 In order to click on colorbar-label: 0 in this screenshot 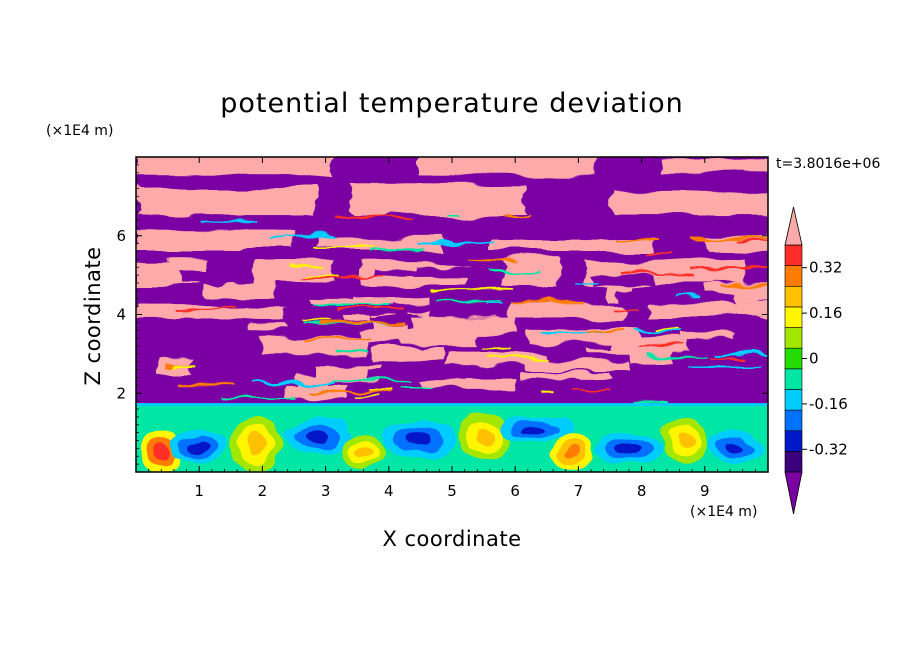, I will do `click(814, 359)`.